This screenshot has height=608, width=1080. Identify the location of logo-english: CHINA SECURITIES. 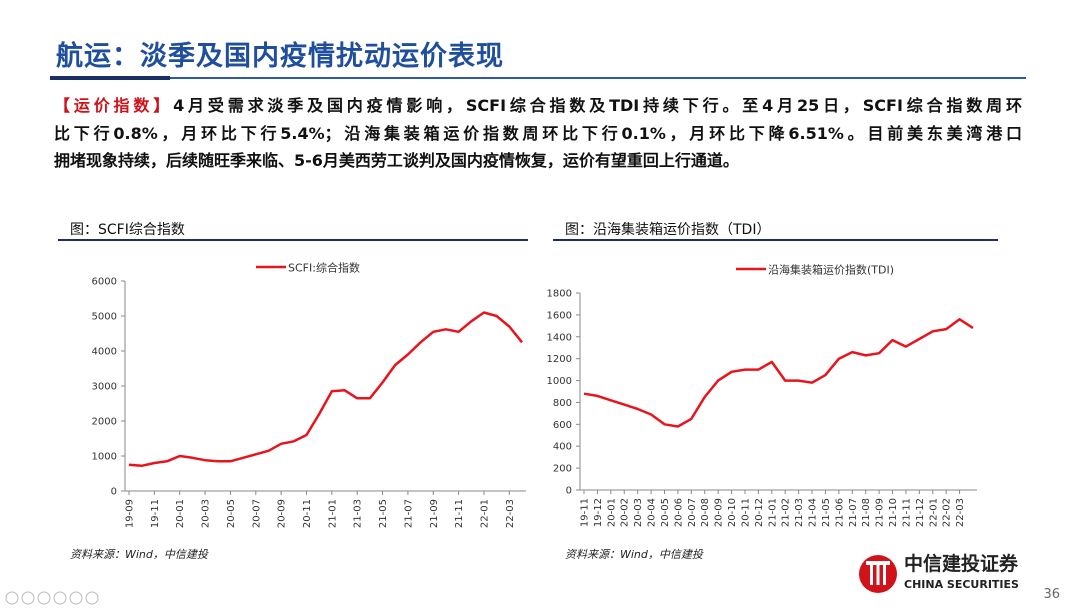
(961, 584).